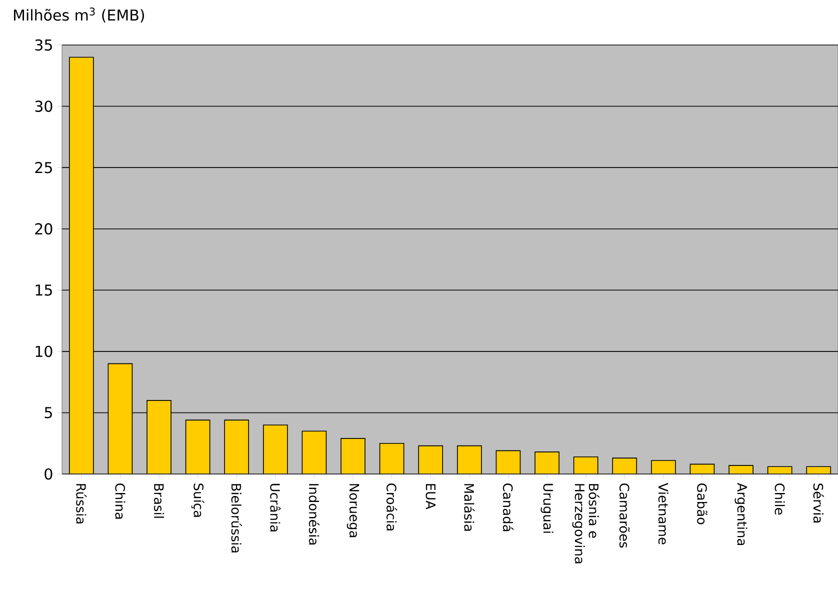  I want to click on x-tick-label: EUA, so click(431, 497).